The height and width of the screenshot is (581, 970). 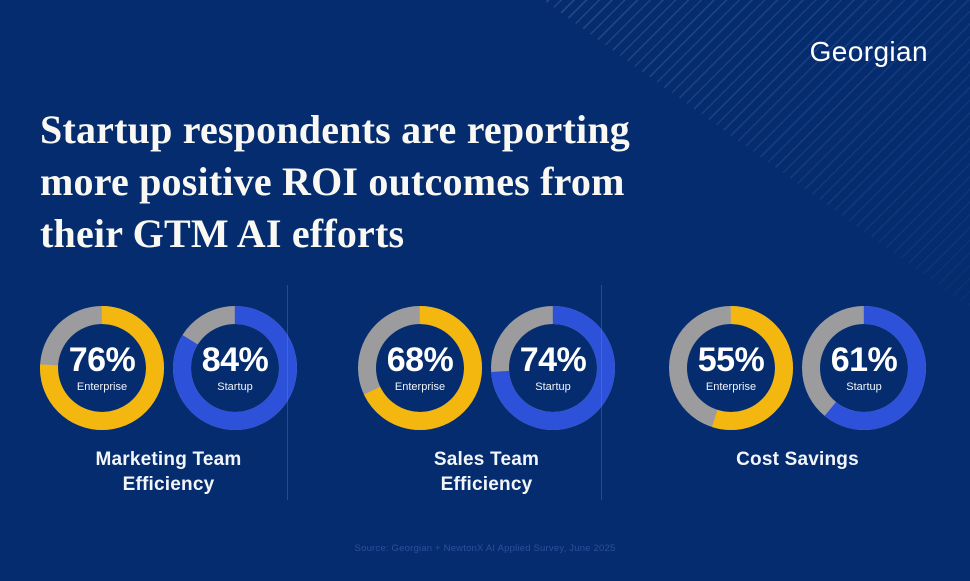 I want to click on donut-cost-startup: 61% Startup, so click(x=864, y=368).